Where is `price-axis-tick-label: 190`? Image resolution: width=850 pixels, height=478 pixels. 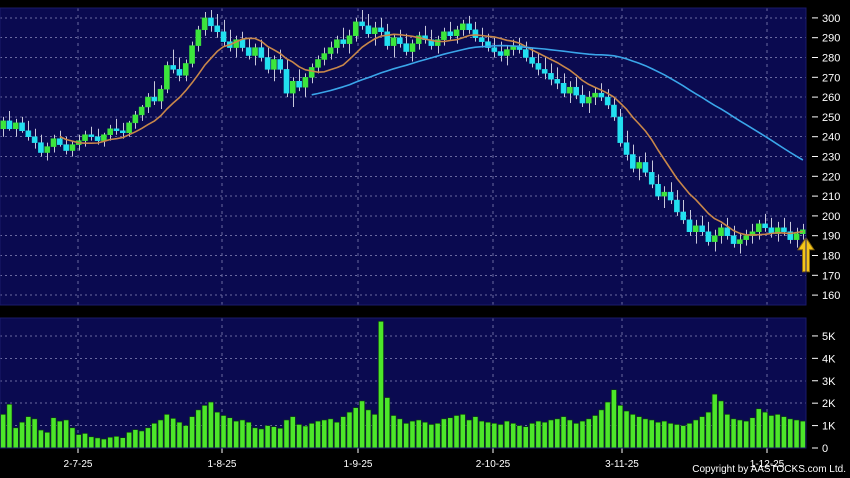
price-axis-tick-label: 190 is located at coordinates (831, 237).